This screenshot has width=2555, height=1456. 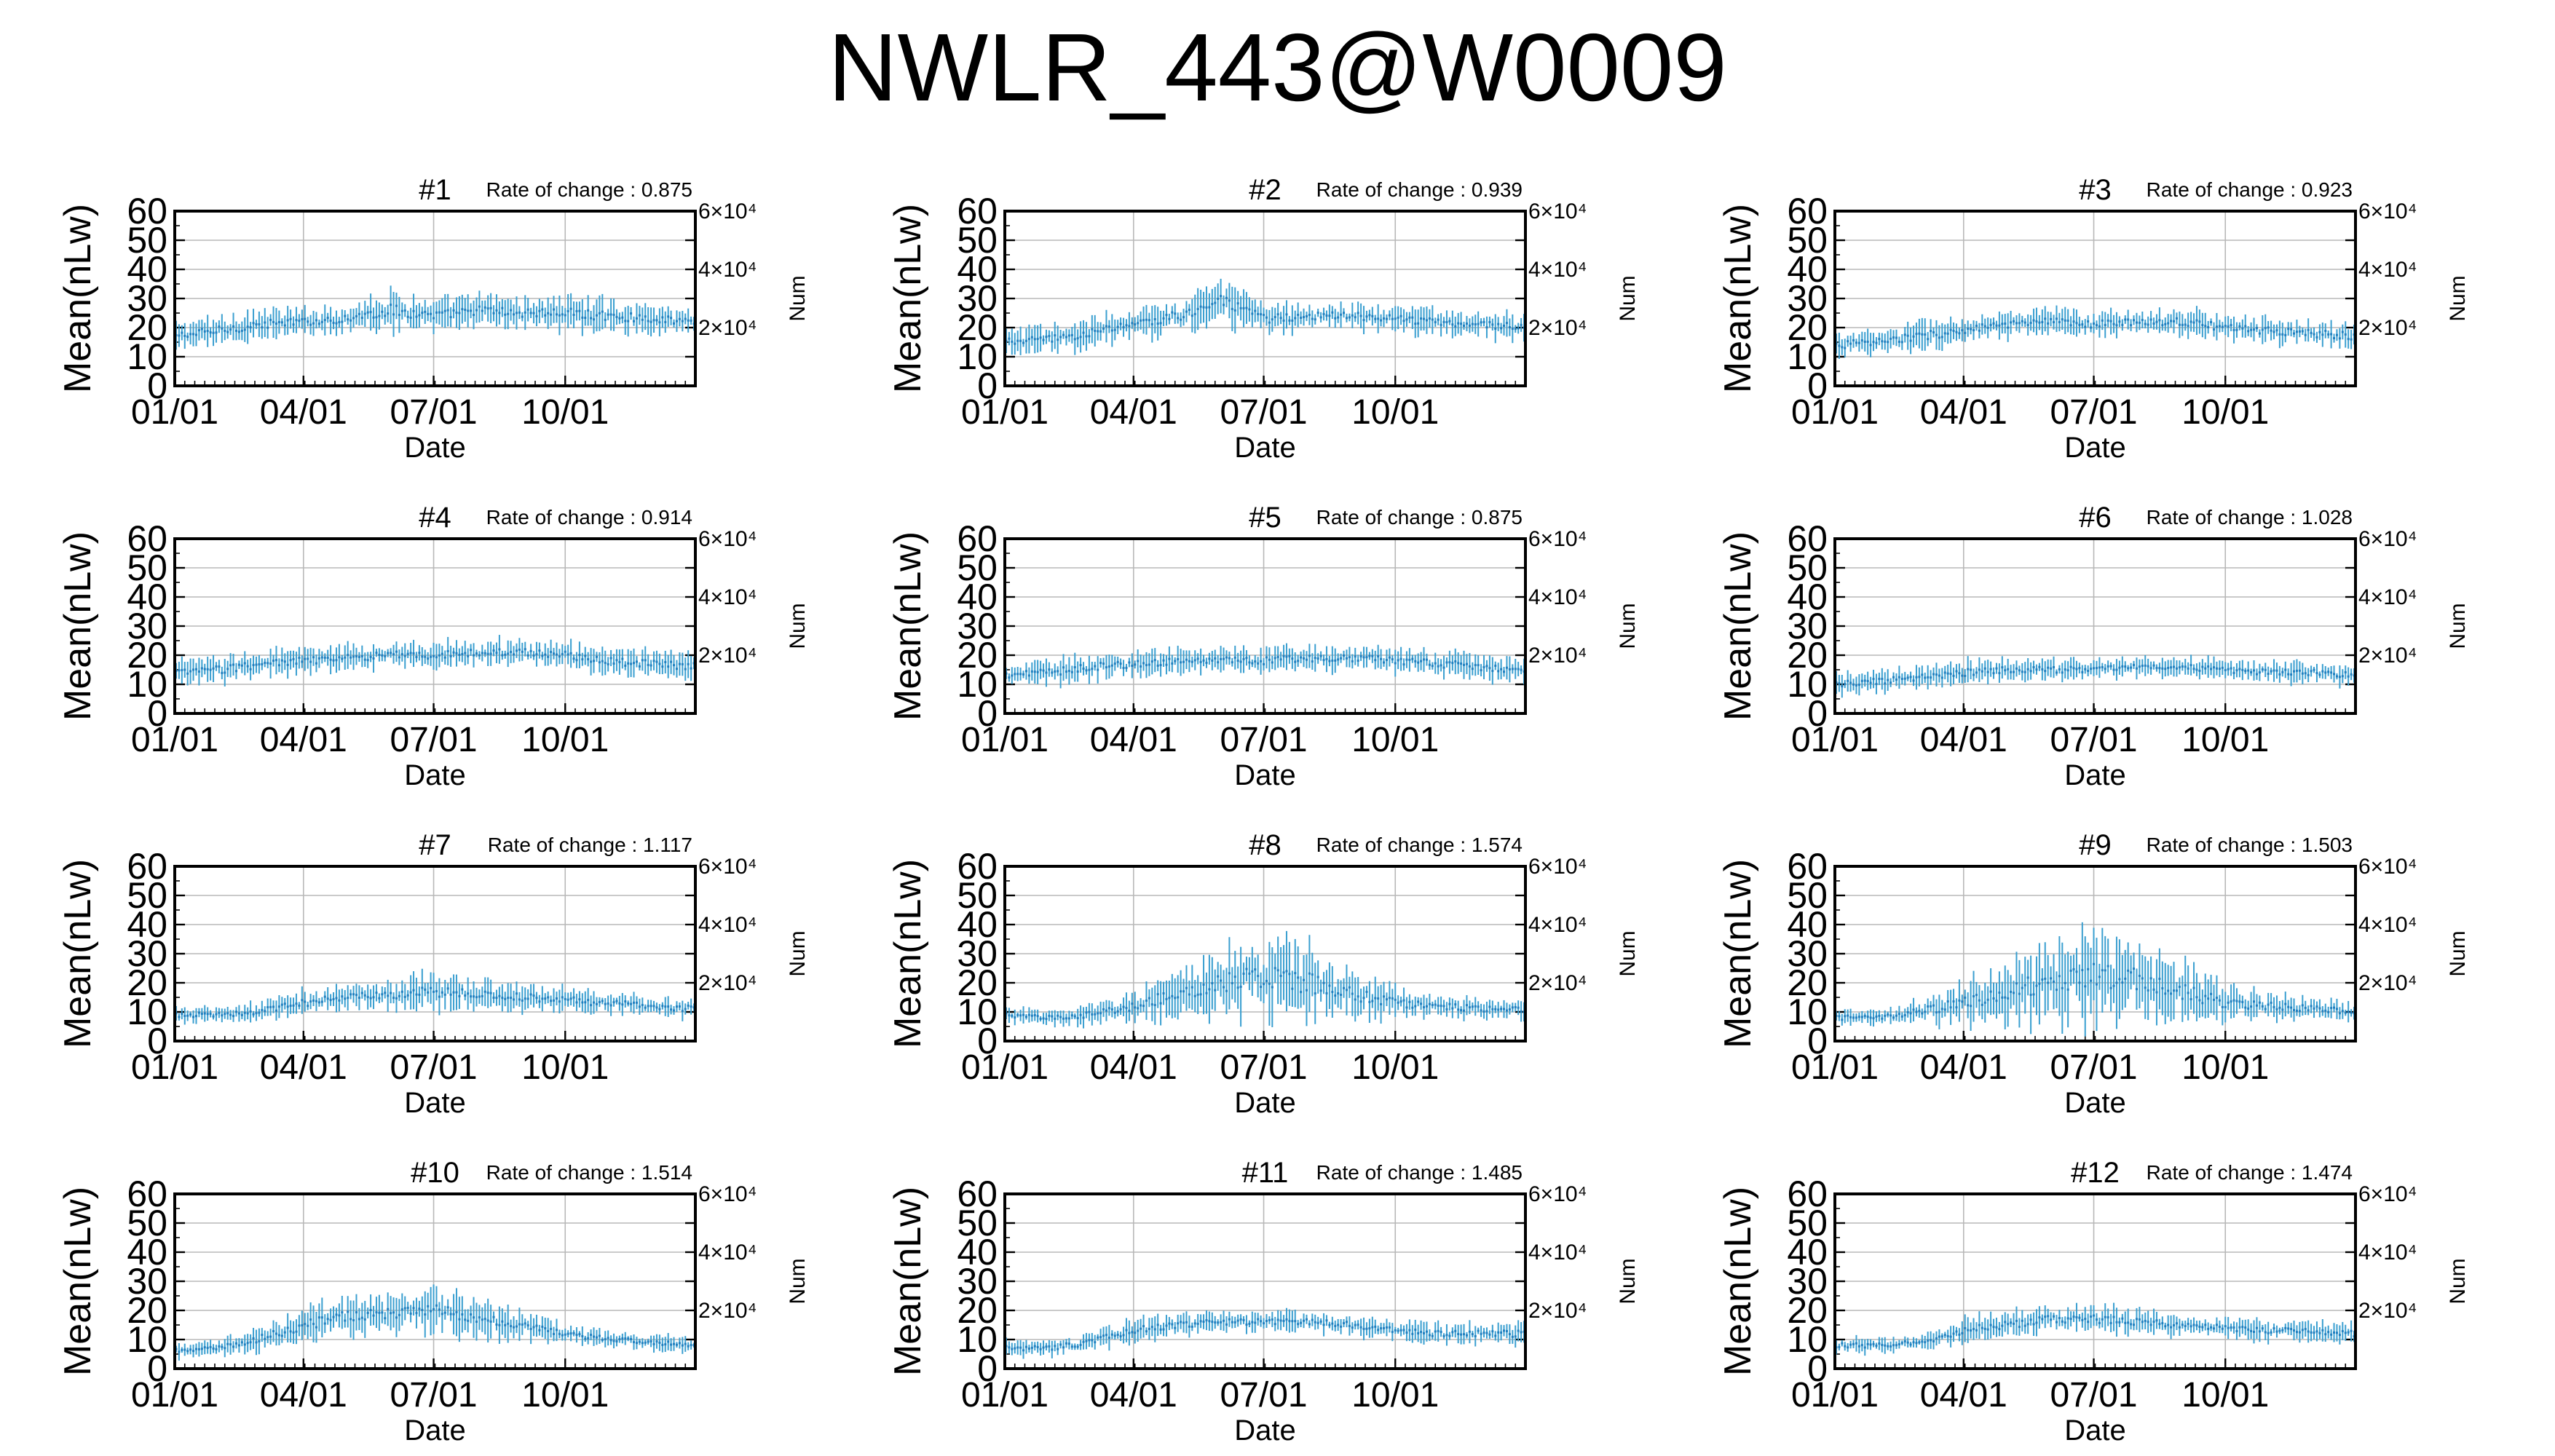 What do you see at coordinates (1265, 626) in the screenshot?
I see `plot-frame` at bounding box center [1265, 626].